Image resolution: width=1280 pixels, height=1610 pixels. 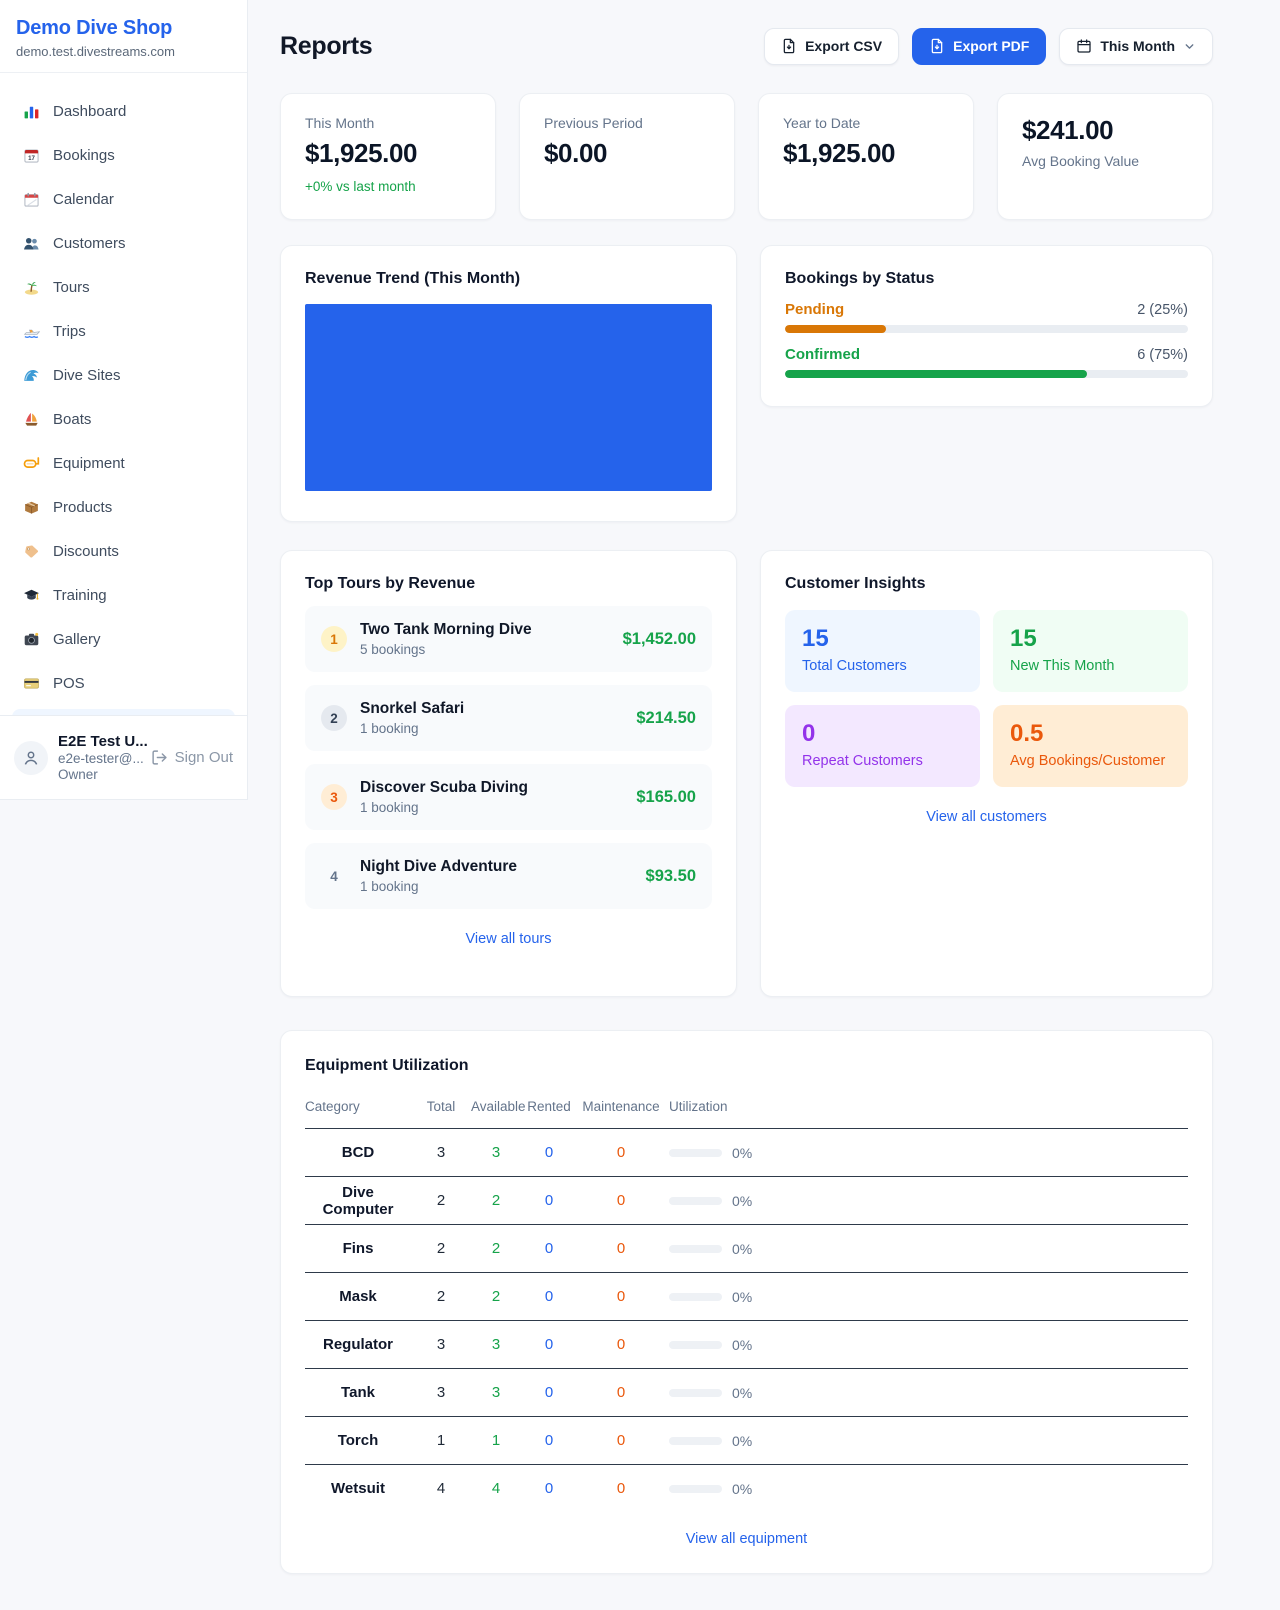 What do you see at coordinates (412, 708) in the screenshot?
I see `tour-name: Snorkel Safari` at bounding box center [412, 708].